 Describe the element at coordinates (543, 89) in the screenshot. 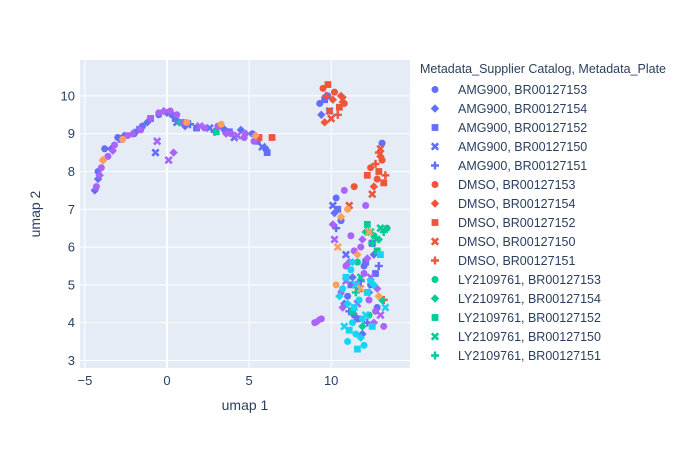

I see `legend-item: AMG900, BR00127153` at that location.